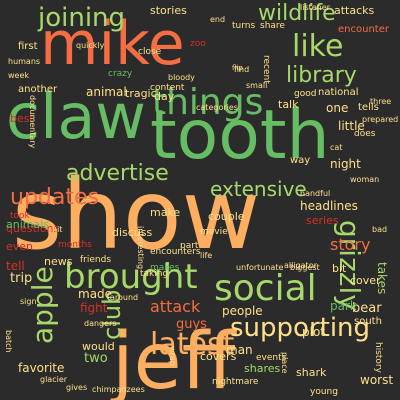 The width and height of the screenshot is (400, 400). Describe the element at coordinates (100, 323) in the screenshot. I see `word-dangers: dangers` at that location.